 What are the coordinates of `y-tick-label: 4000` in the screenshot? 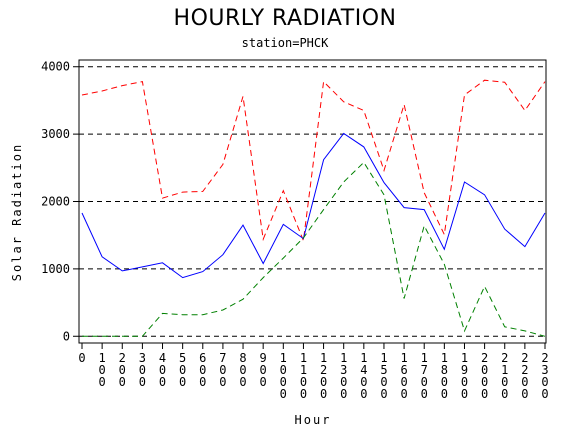 It's located at (55, 67).